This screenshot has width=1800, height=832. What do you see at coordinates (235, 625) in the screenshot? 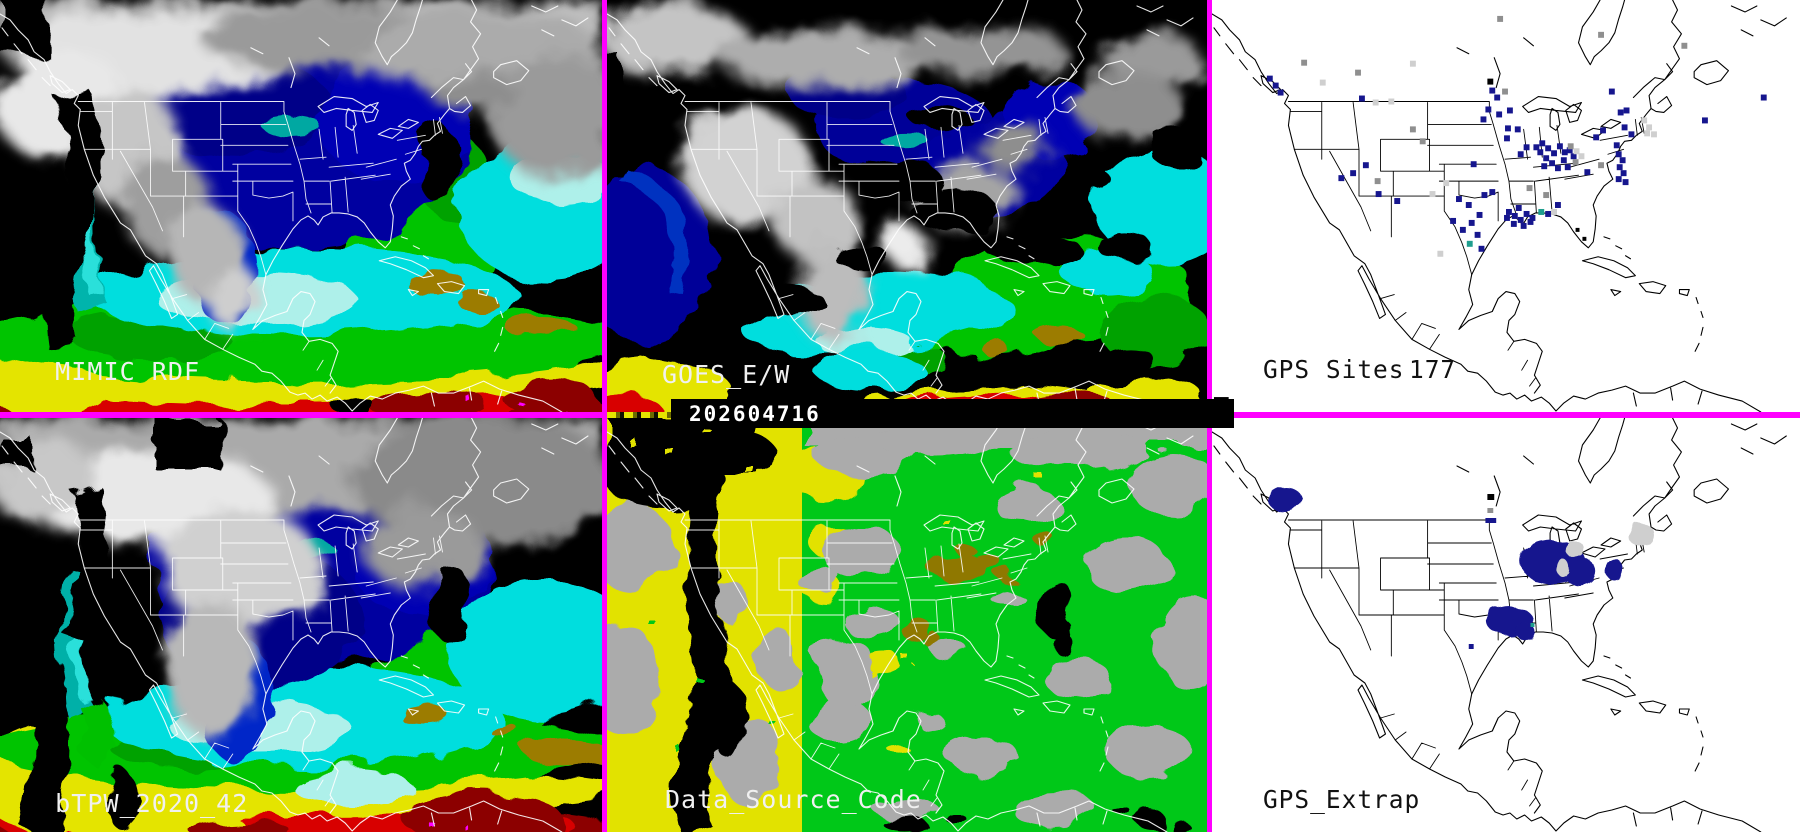
I see `no-data-mask` at bounding box center [235, 625].